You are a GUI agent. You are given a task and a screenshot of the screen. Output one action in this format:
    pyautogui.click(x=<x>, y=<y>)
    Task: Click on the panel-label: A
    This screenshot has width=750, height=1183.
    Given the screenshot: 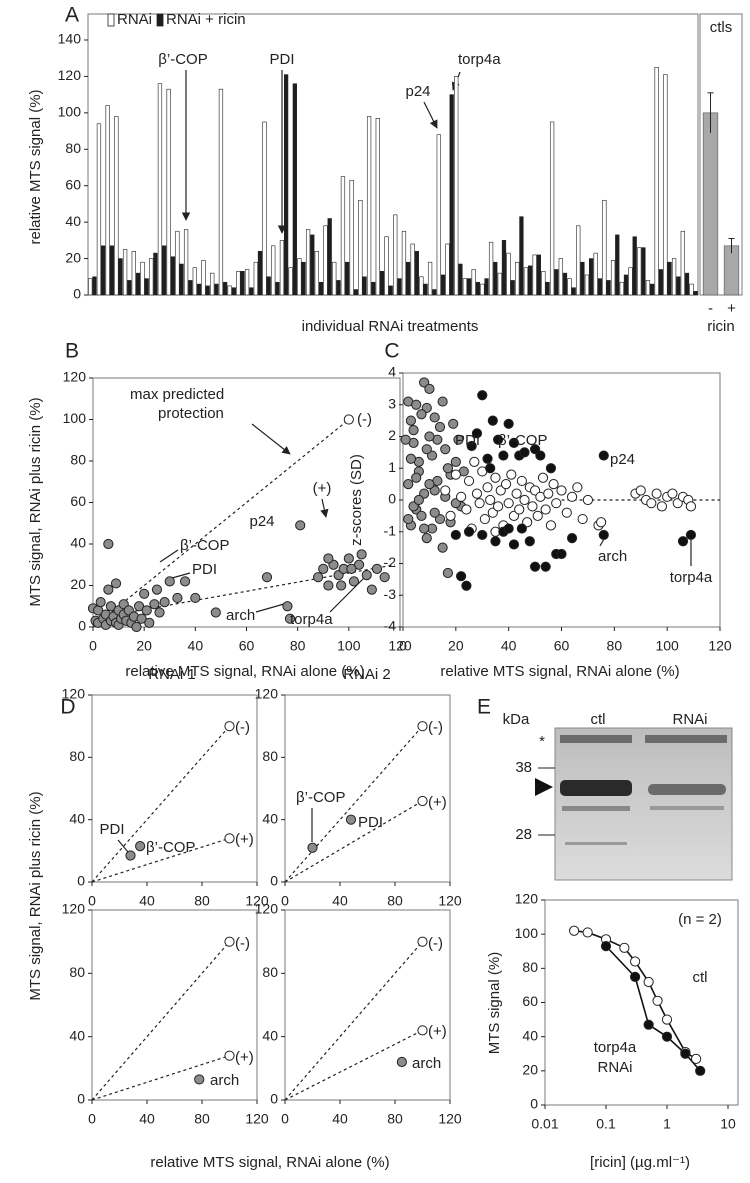 What is the action you would take?
    pyautogui.click(x=72, y=15)
    